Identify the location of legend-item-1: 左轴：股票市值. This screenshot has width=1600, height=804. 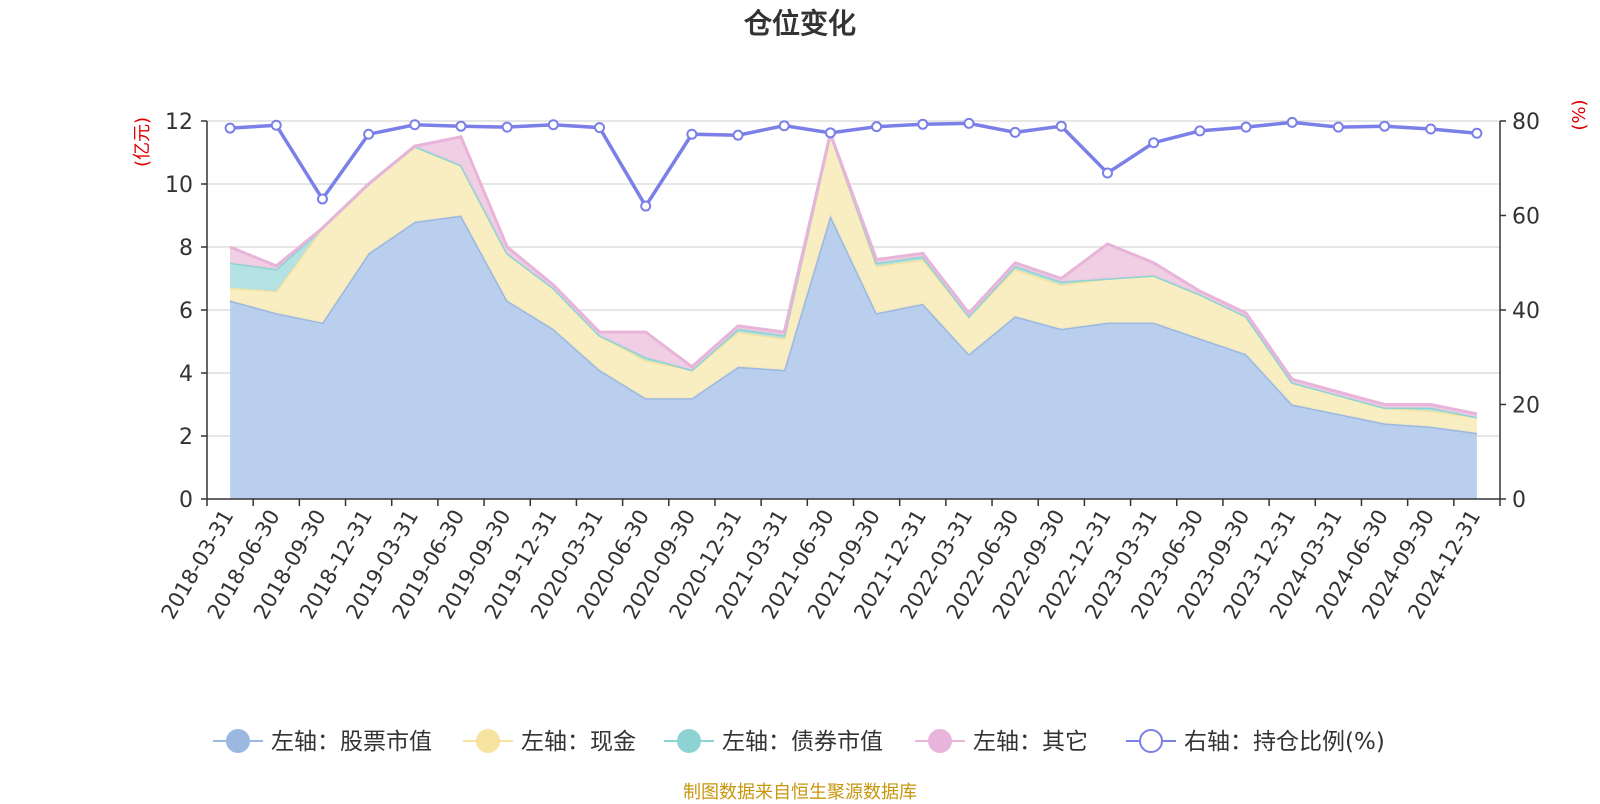
(322, 742).